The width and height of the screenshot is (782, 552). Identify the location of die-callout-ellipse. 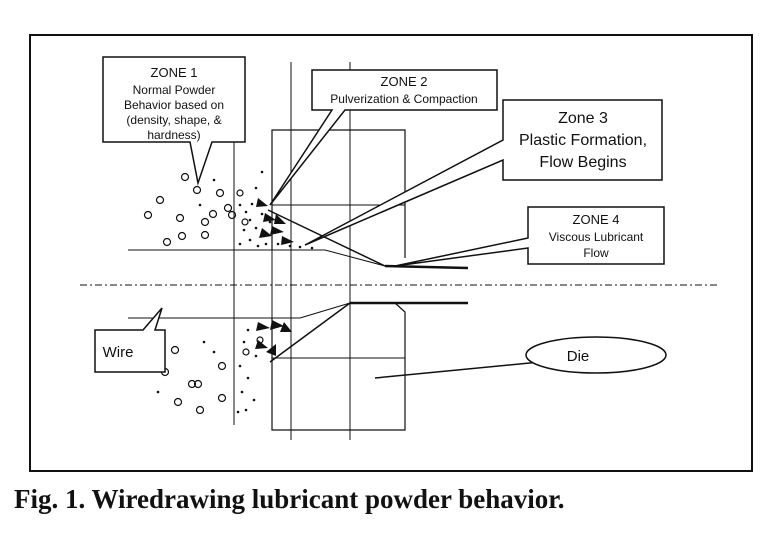
(596, 355).